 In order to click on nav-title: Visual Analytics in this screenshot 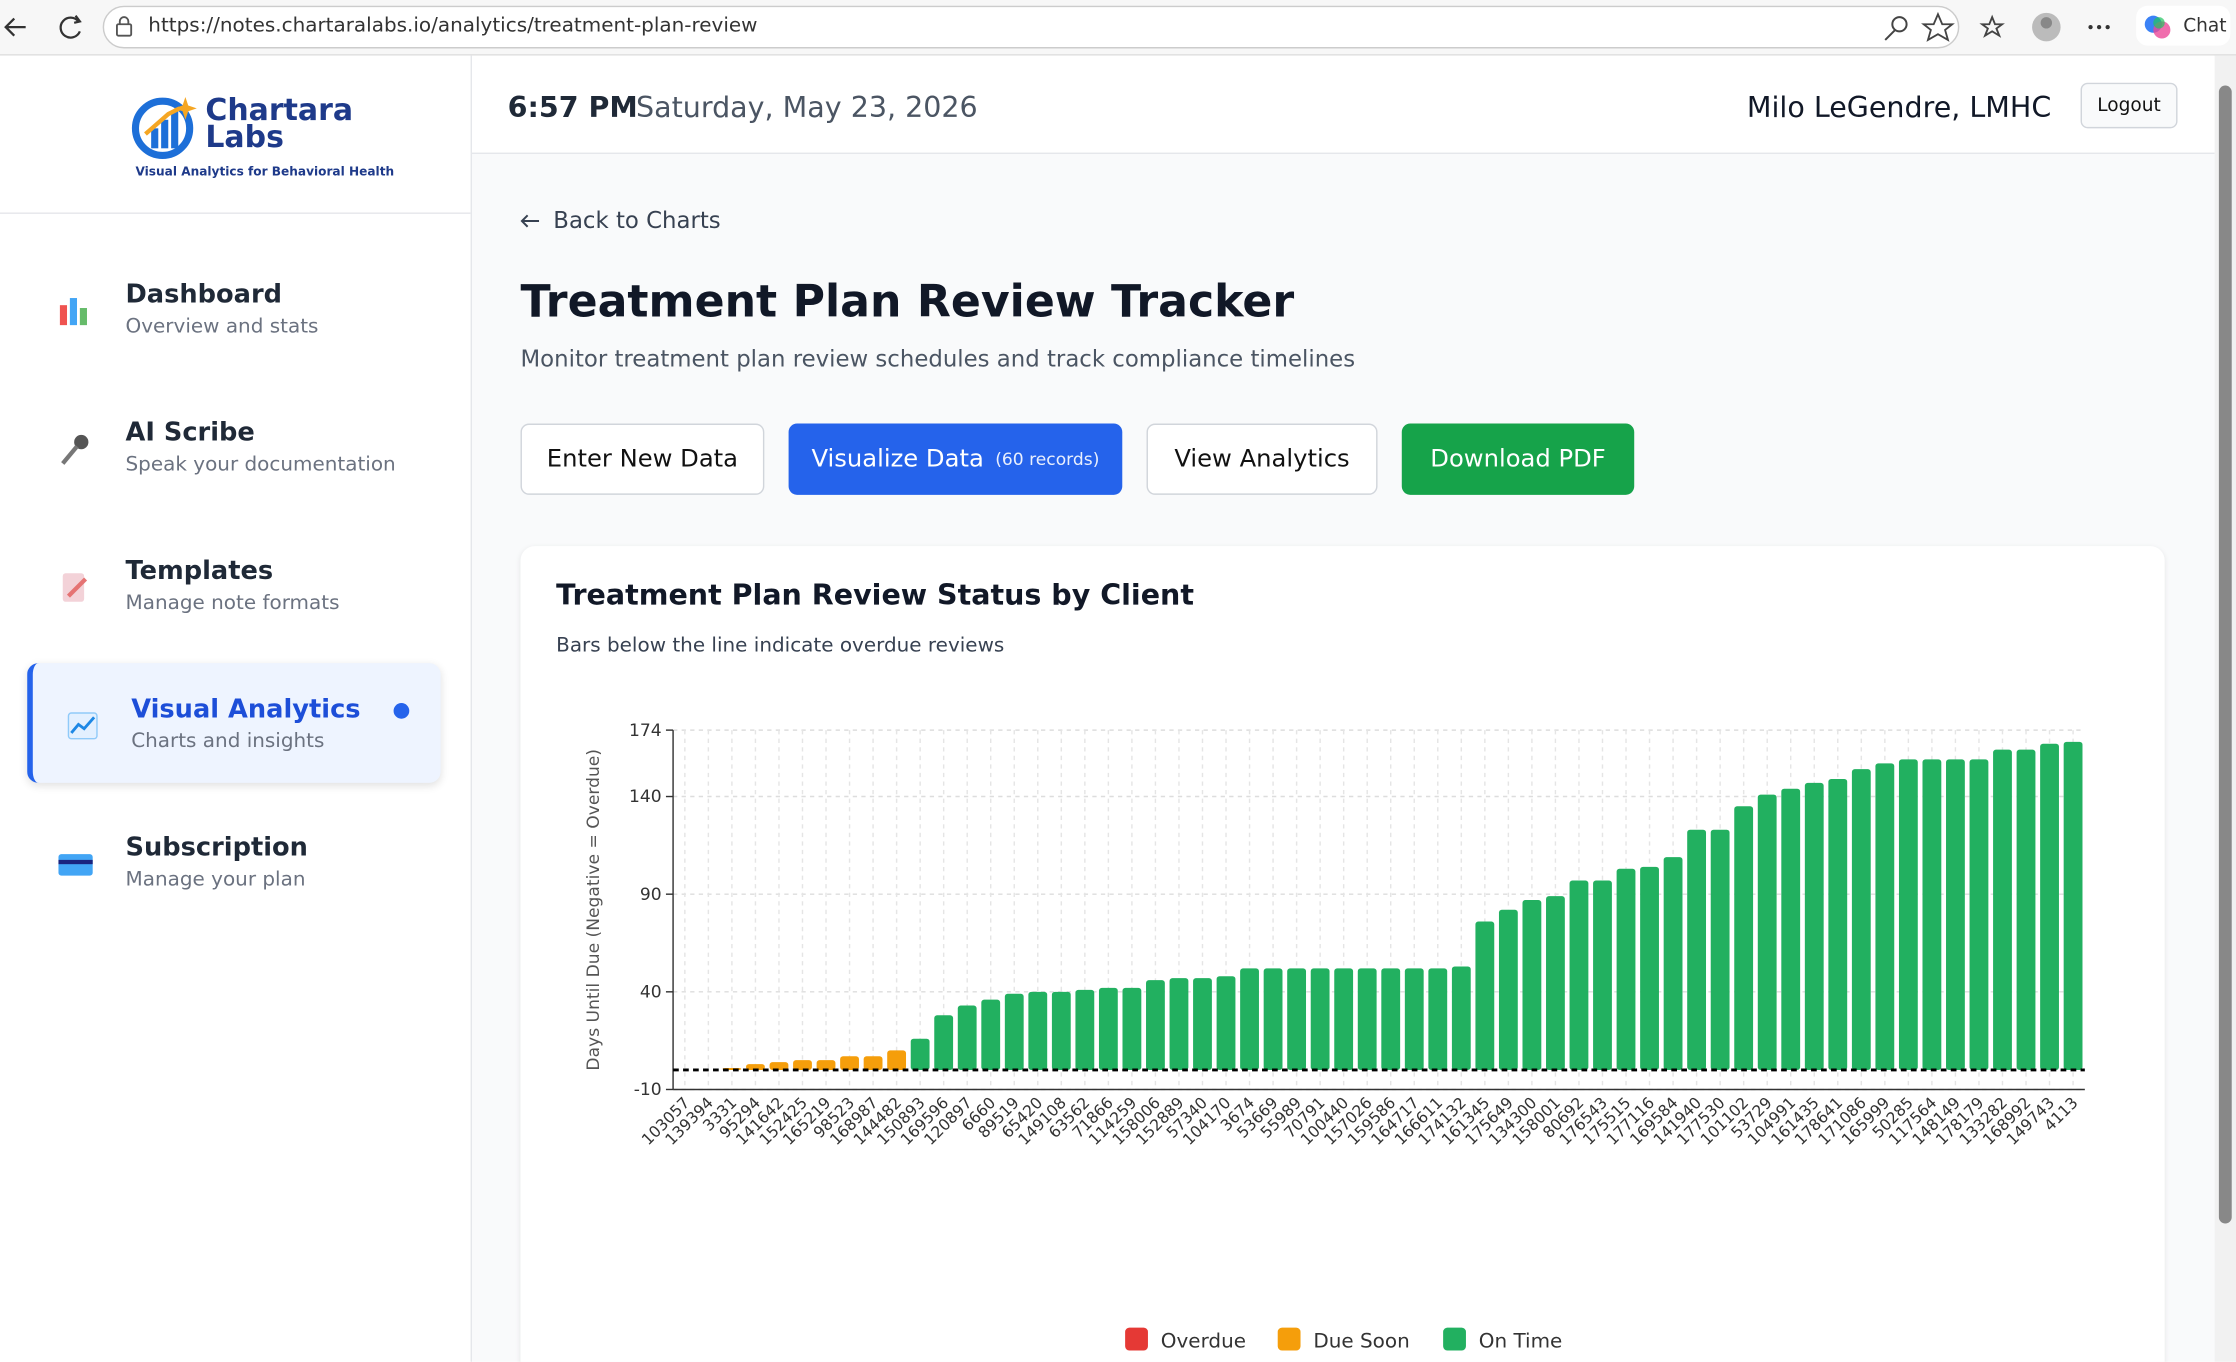, I will do `click(246, 709)`.